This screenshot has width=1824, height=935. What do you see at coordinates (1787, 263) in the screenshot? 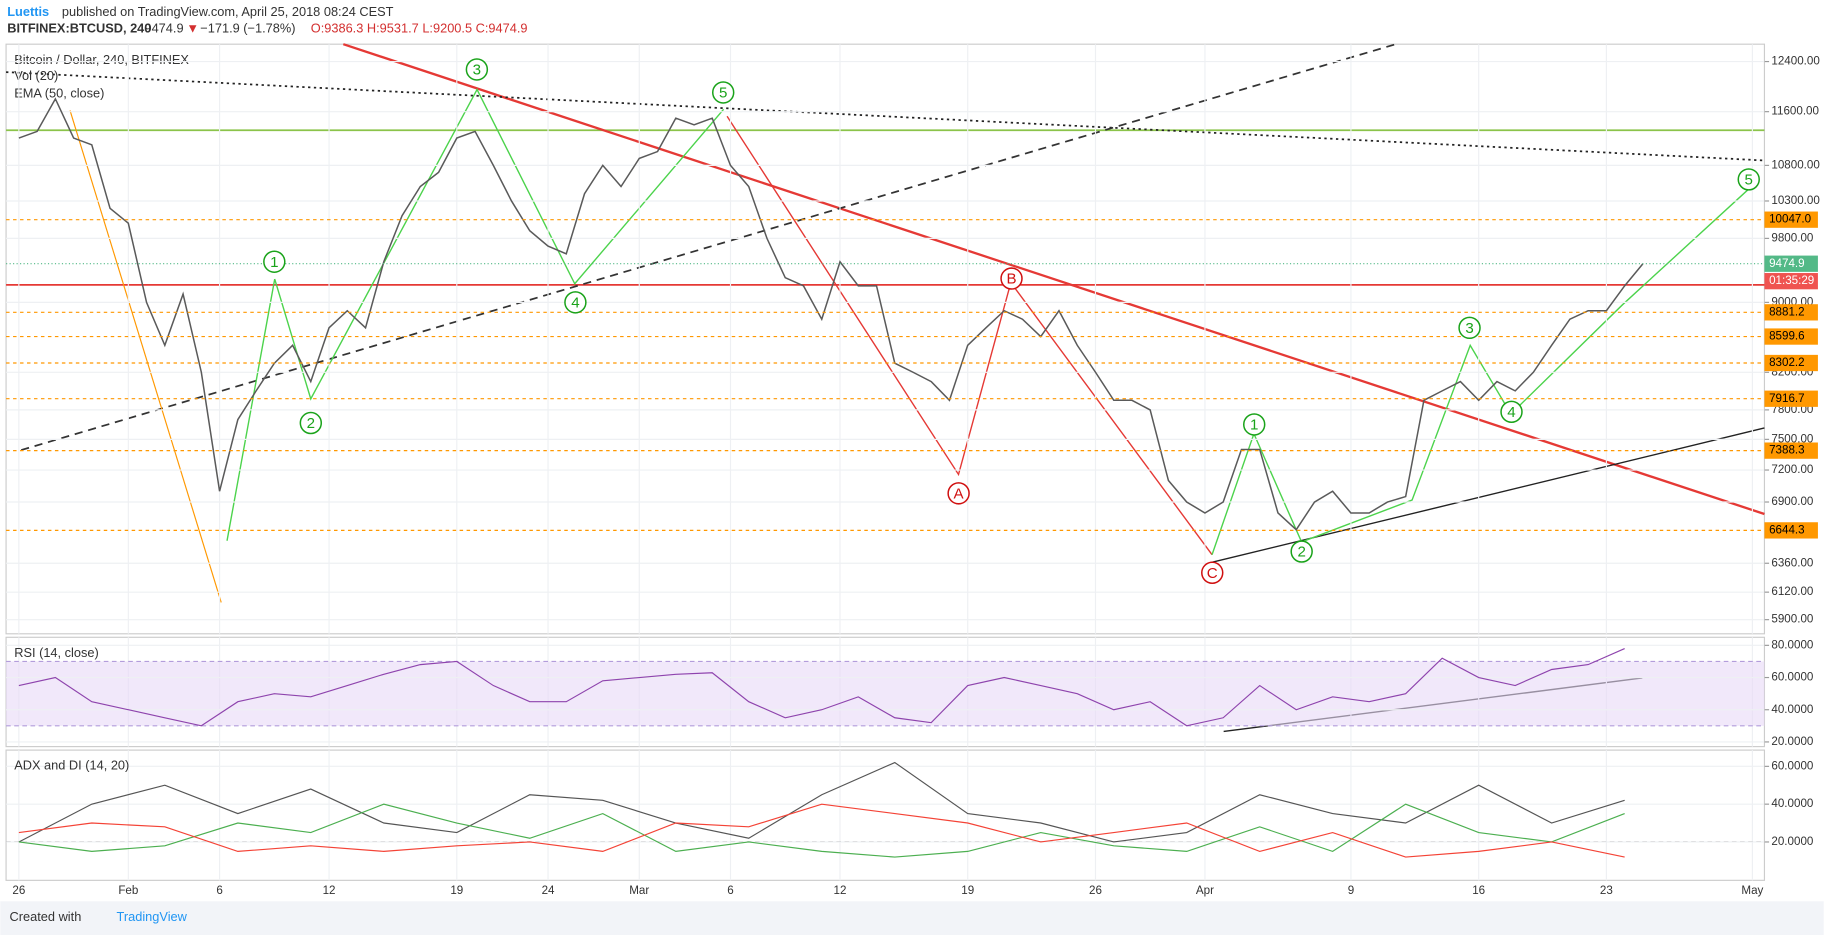
I see `last-price-label: 9474.9` at bounding box center [1787, 263].